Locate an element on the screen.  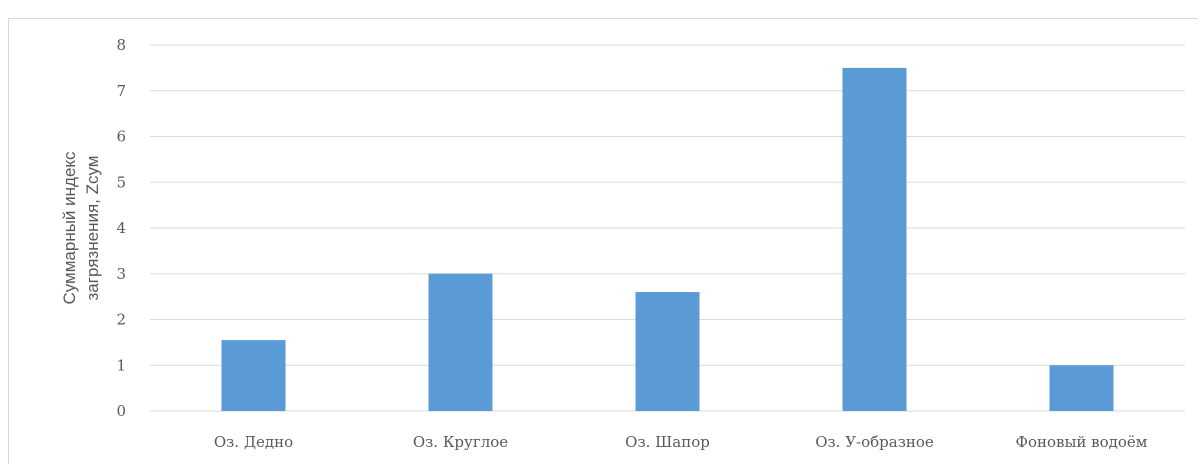
y-axis-ticks: 0 1 2 3 4 5 6 7 8 is located at coordinates (121, 228).